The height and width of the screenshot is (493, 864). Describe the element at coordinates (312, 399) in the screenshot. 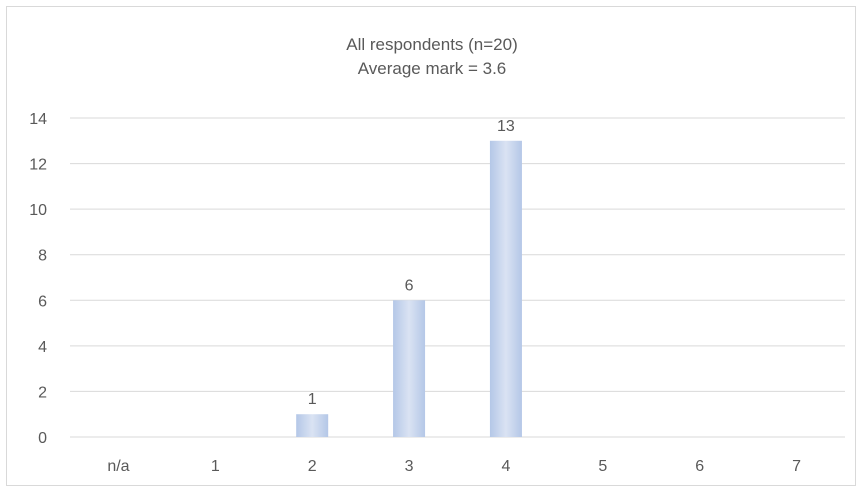

I see `data-label-2: 1` at that location.